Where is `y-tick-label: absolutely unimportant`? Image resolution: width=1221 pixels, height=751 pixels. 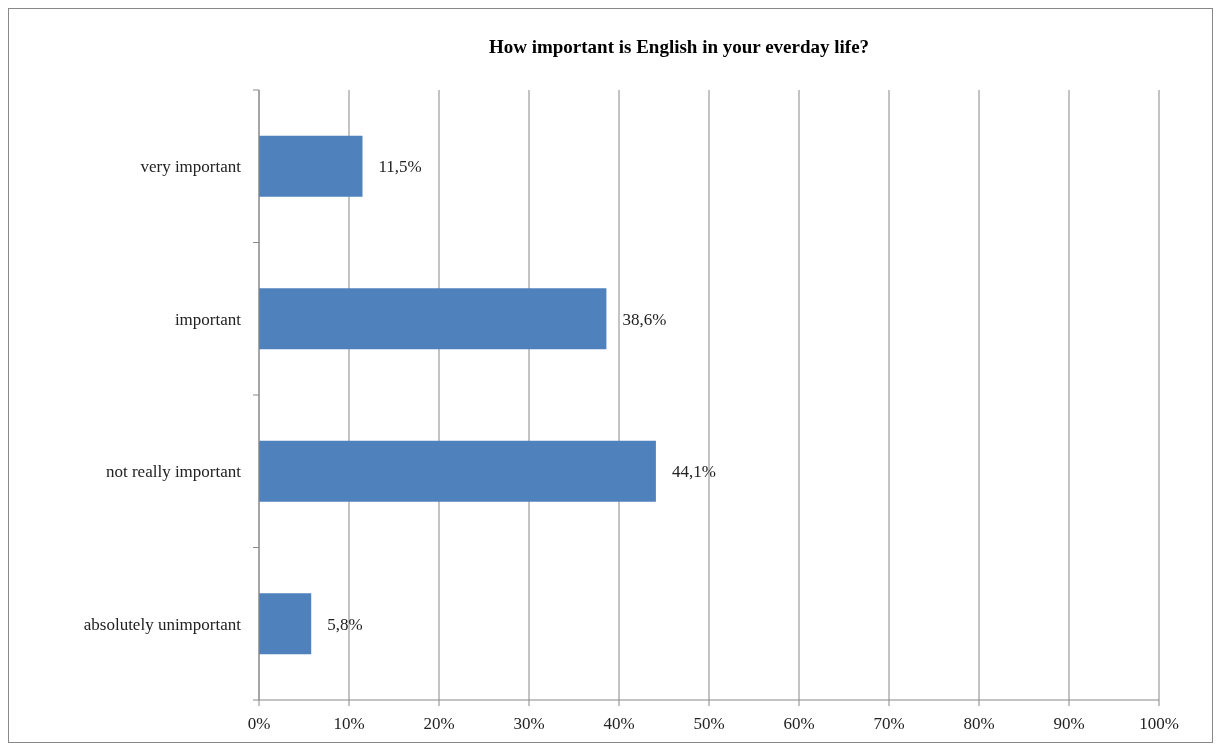
y-tick-label: absolutely unimportant is located at coordinates (162, 624).